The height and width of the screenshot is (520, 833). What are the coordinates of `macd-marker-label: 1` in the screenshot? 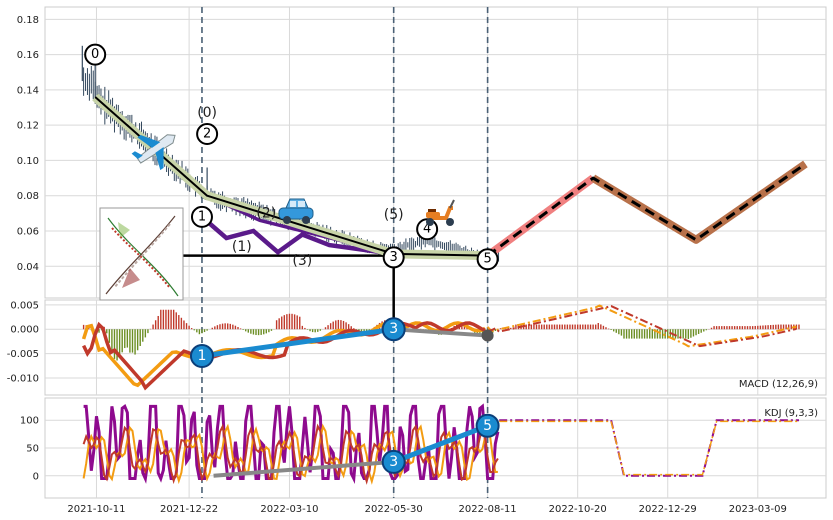 It's located at (202, 356).